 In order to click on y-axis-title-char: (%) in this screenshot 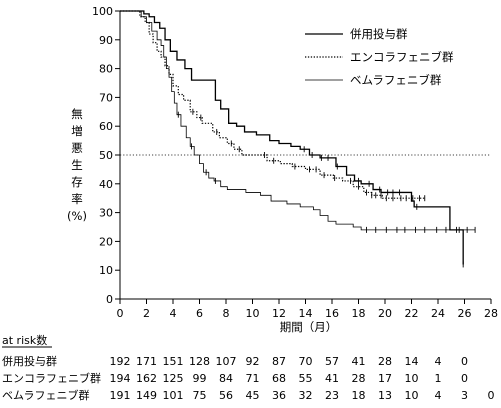, I will do `click(77, 216)`.